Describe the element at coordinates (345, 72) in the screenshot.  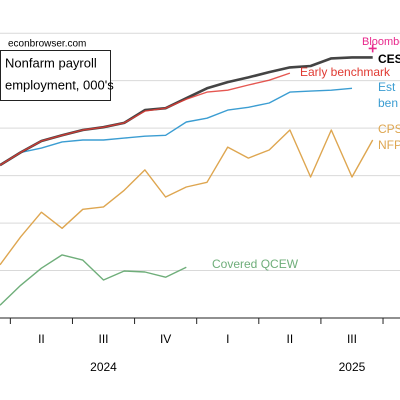
I see `series-label: Early benchmark` at that location.